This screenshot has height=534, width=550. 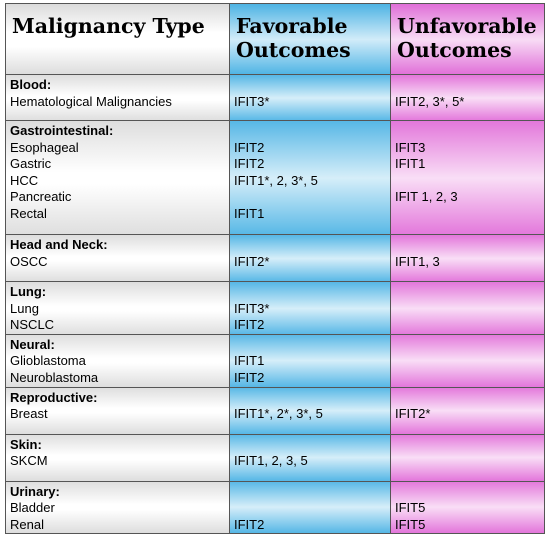 I want to click on unfavorable-outcomes-cell: IFIT2*, so click(x=467, y=410).